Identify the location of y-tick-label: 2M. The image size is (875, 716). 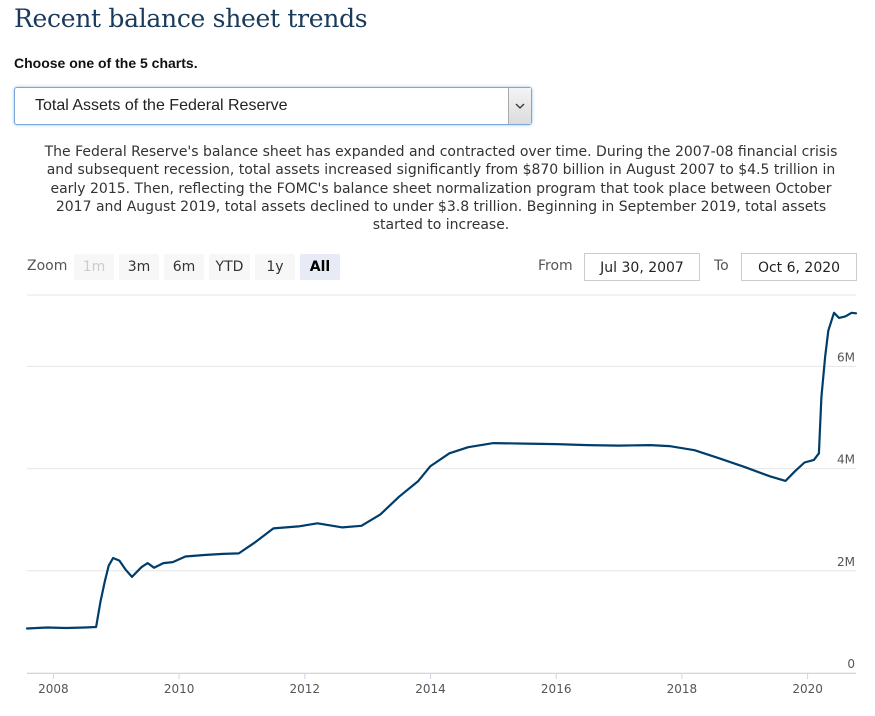
(846, 562).